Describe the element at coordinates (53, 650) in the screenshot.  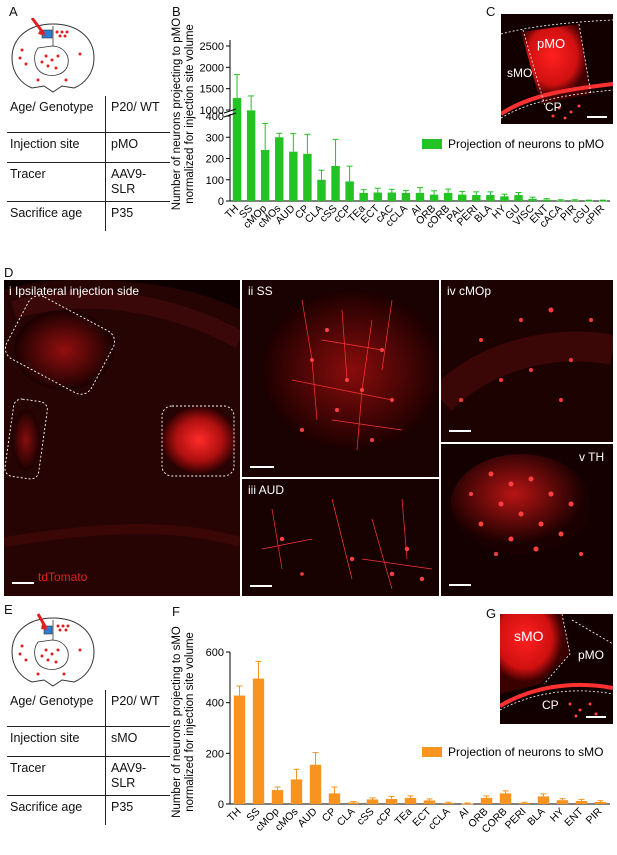
I see `brain-schematic-smo` at that location.